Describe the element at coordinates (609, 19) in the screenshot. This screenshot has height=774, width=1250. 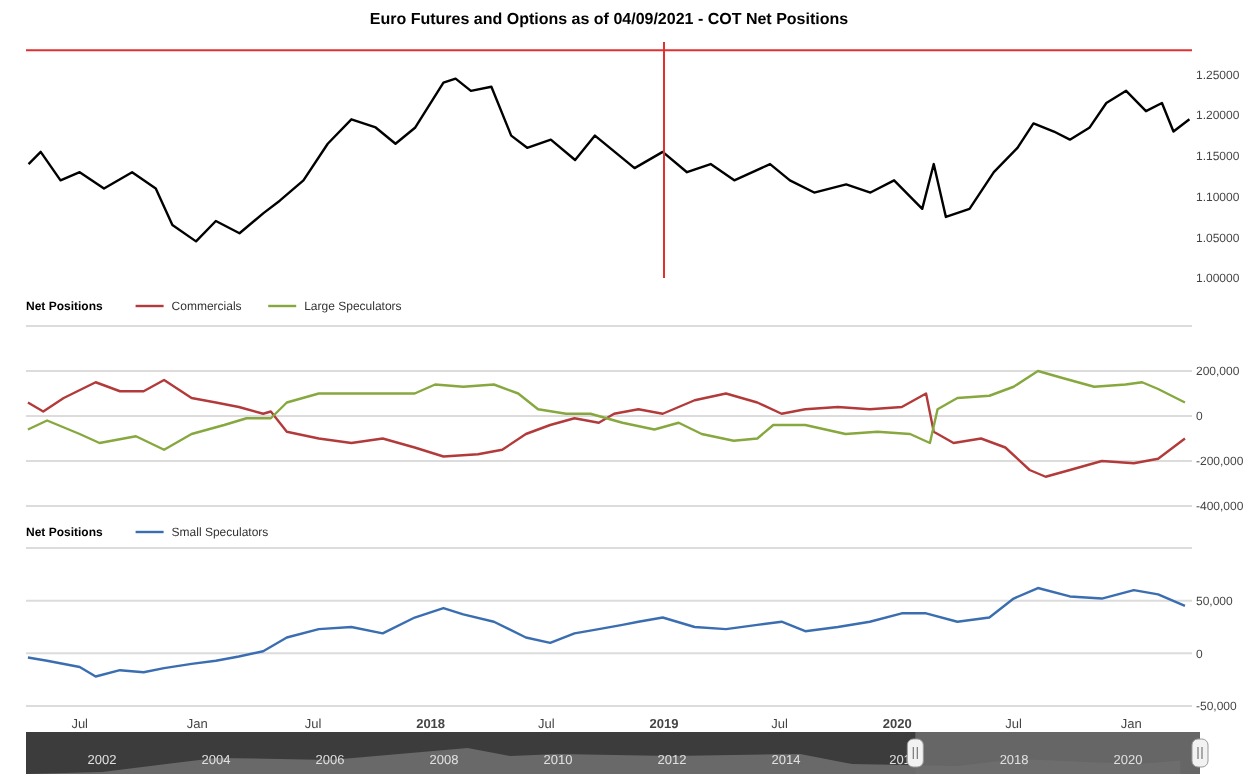
I see `chart-title: Euro Futures and Options as of 04/09/2021 - COT Net Positions` at that location.